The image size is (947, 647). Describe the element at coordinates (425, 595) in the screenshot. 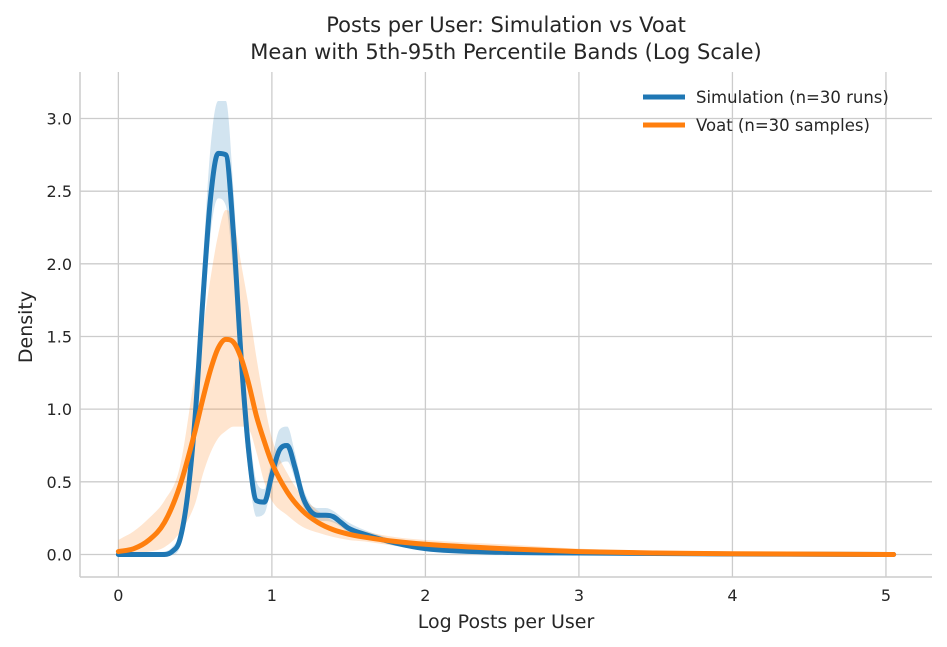

I see `x-tick-label: 2` at that location.